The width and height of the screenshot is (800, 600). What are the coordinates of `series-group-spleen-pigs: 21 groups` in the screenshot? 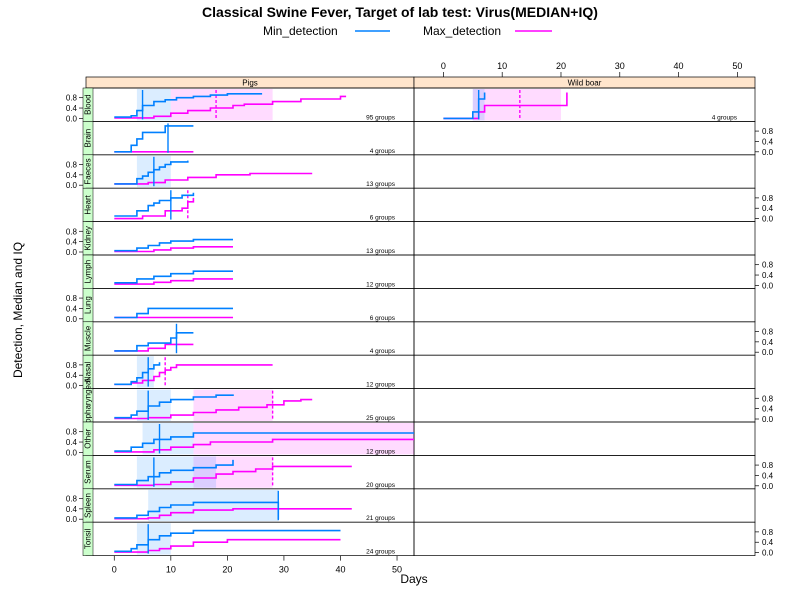 It's located at (255, 505).